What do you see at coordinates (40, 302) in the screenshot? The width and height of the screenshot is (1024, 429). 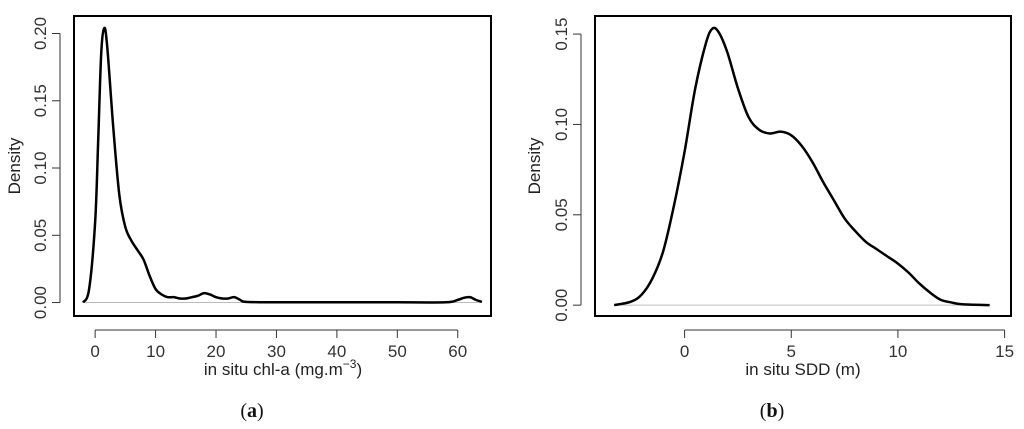 I see `y-tick-label-a: 0.00` at bounding box center [40, 302].